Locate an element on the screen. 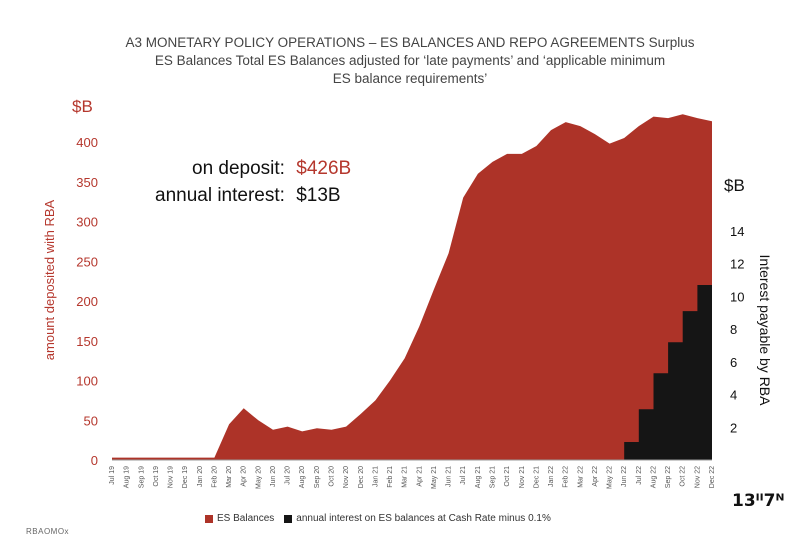 The image size is (800, 555). interest-label: annual interest: is located at coordinates (220, 195).